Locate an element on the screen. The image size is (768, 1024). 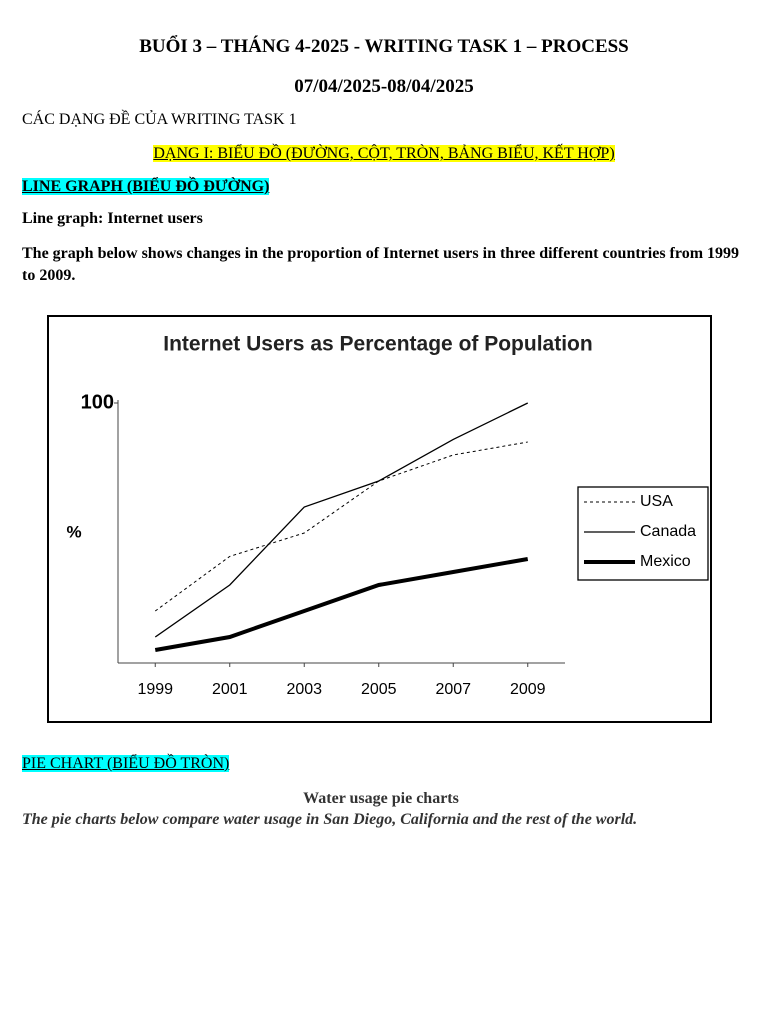
doc-date: 07/04/2025-08/04/2025 is located at coordinates (384, 86).